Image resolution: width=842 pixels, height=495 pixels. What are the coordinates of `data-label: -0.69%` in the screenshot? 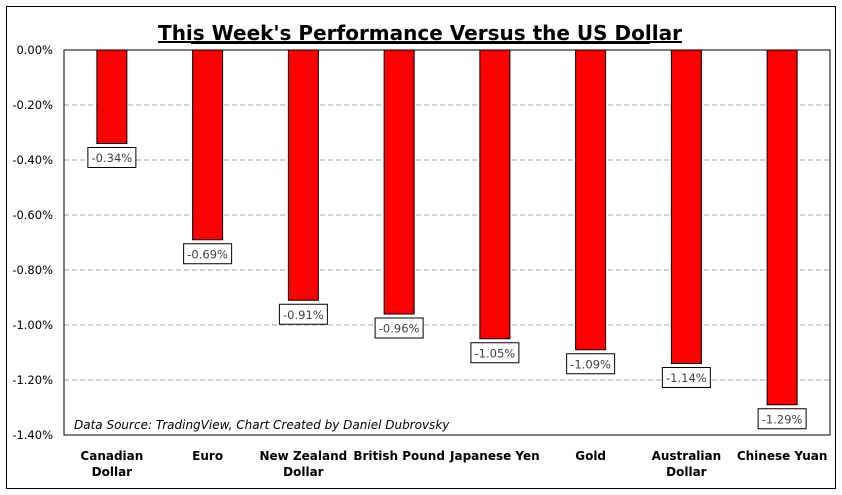 It's located at (207, 254).